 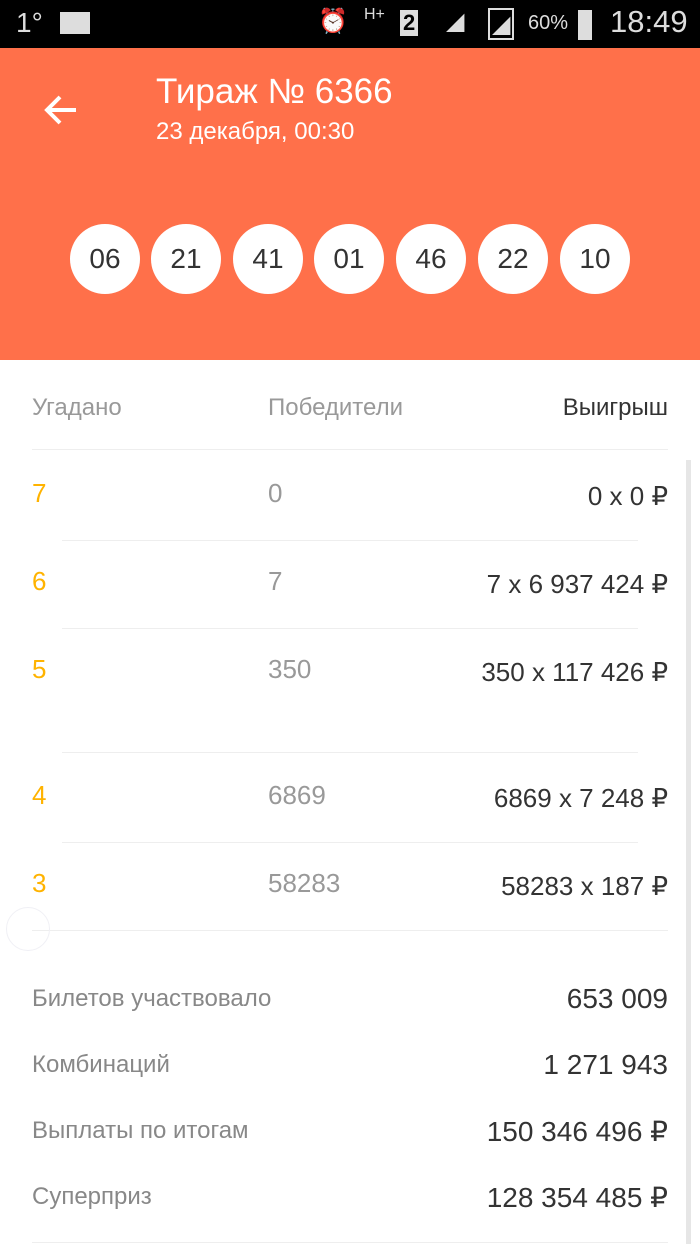 What do you see at coordinates (77, 407) in the screenshot?
I see `col-guessed: Угадано` at bounding box center [77, 407].